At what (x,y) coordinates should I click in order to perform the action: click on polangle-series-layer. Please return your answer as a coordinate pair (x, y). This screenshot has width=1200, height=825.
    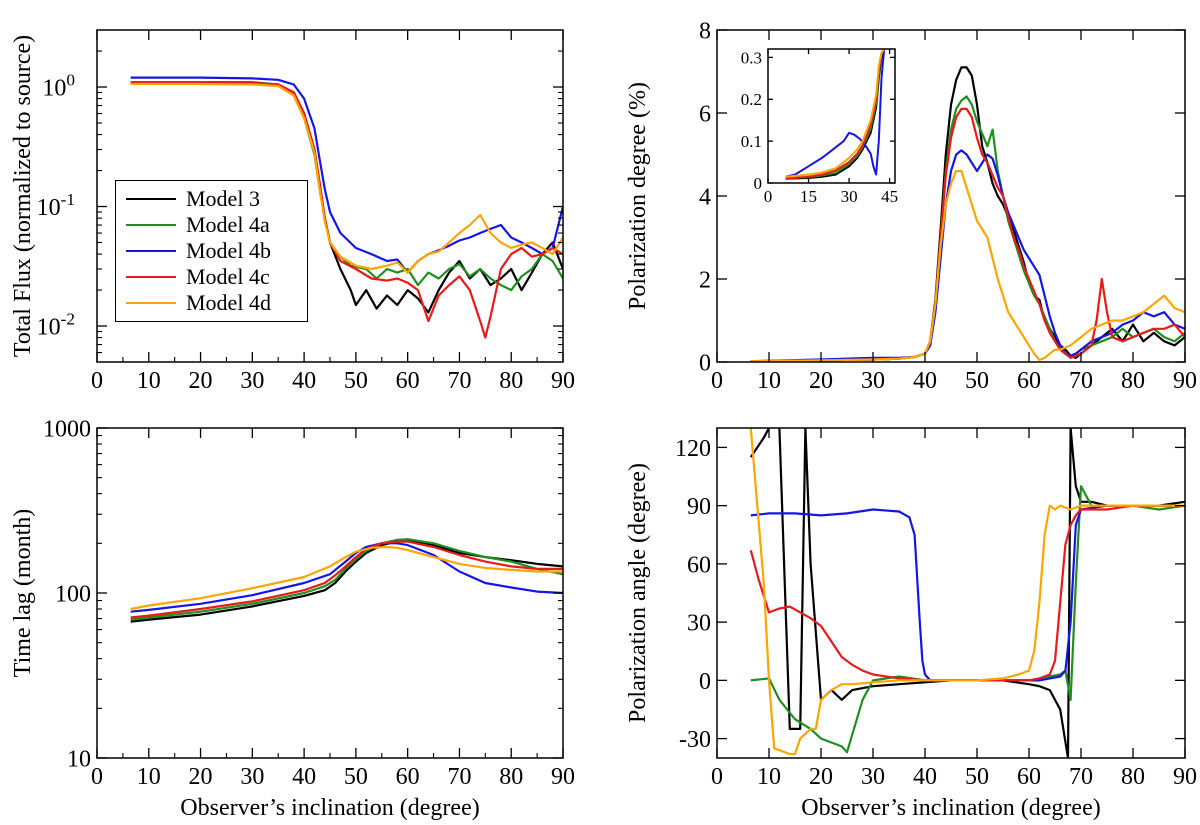
    Looking at the image, I should click on (967, 593).